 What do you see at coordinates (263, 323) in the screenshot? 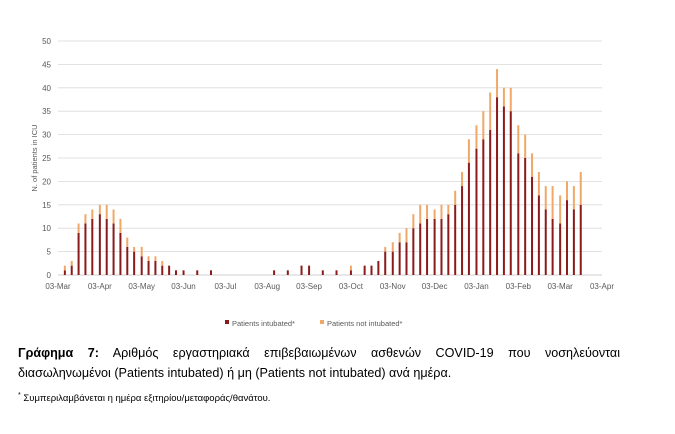
I see `legend-label-intubated: Patients intubated*` at bounding box center [263, 323].